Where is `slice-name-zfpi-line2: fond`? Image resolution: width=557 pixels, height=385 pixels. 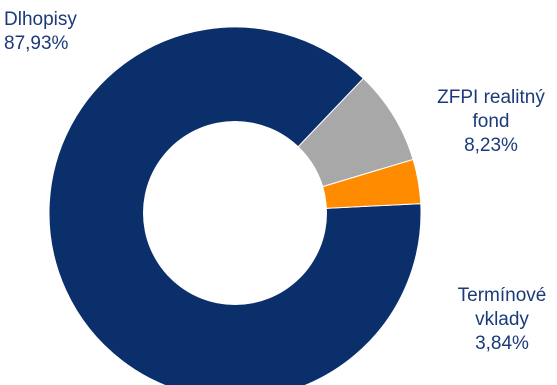 slice-name-zfpi-line2: fond is located at coordinates (491, 121).